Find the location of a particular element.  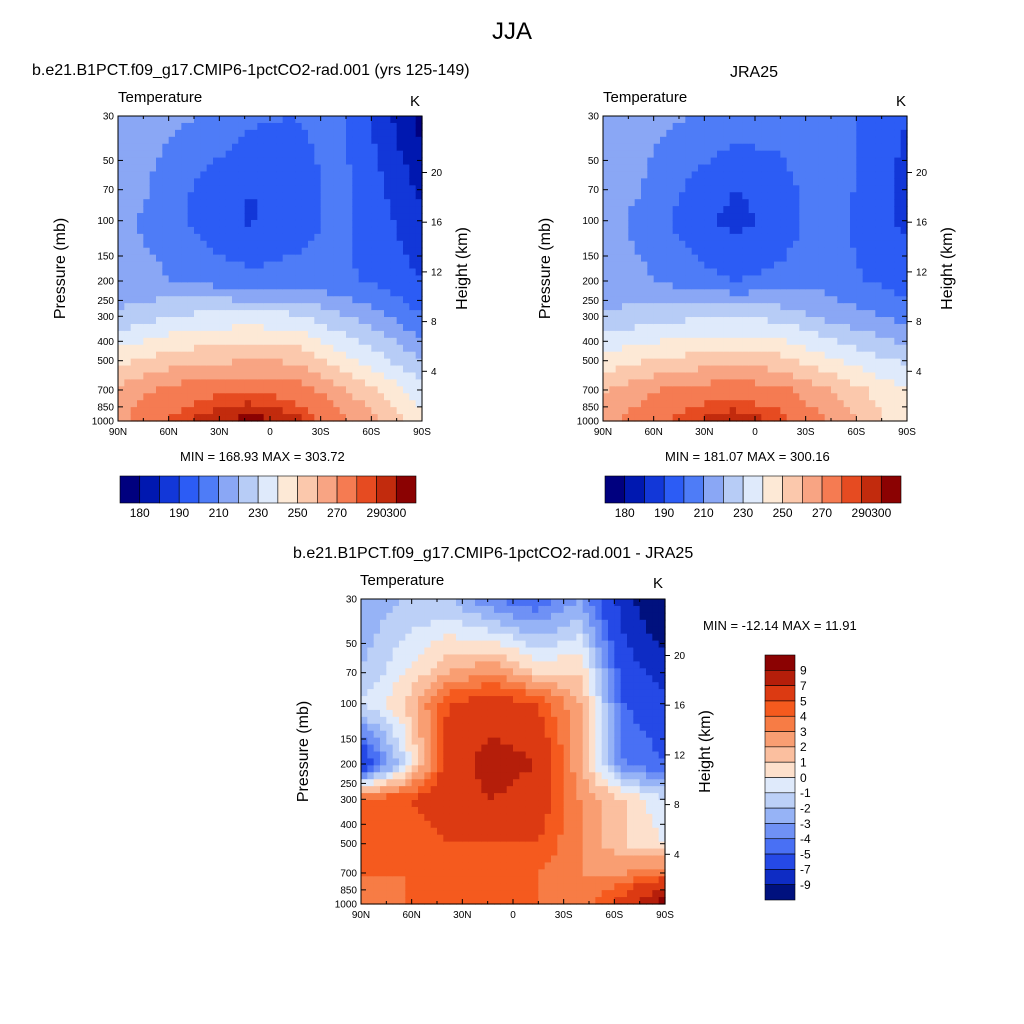

colorbar-swatch is located at coordinates (386, 489).